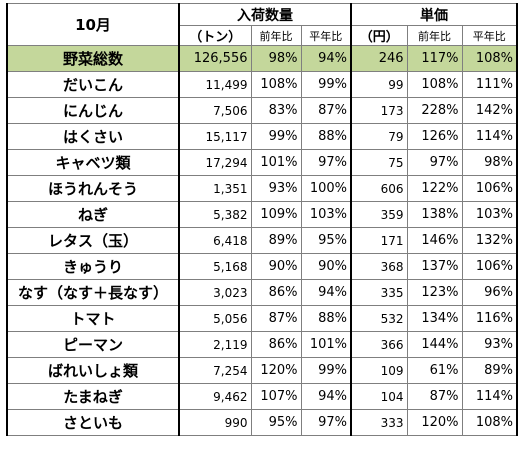  What do you see at coordinates (262, 292) in the screenshot?
I see `table-row: なす（なす＋長なす） 3,023 86% 94% 335 123% 96%` at bounding box center [262, 292].